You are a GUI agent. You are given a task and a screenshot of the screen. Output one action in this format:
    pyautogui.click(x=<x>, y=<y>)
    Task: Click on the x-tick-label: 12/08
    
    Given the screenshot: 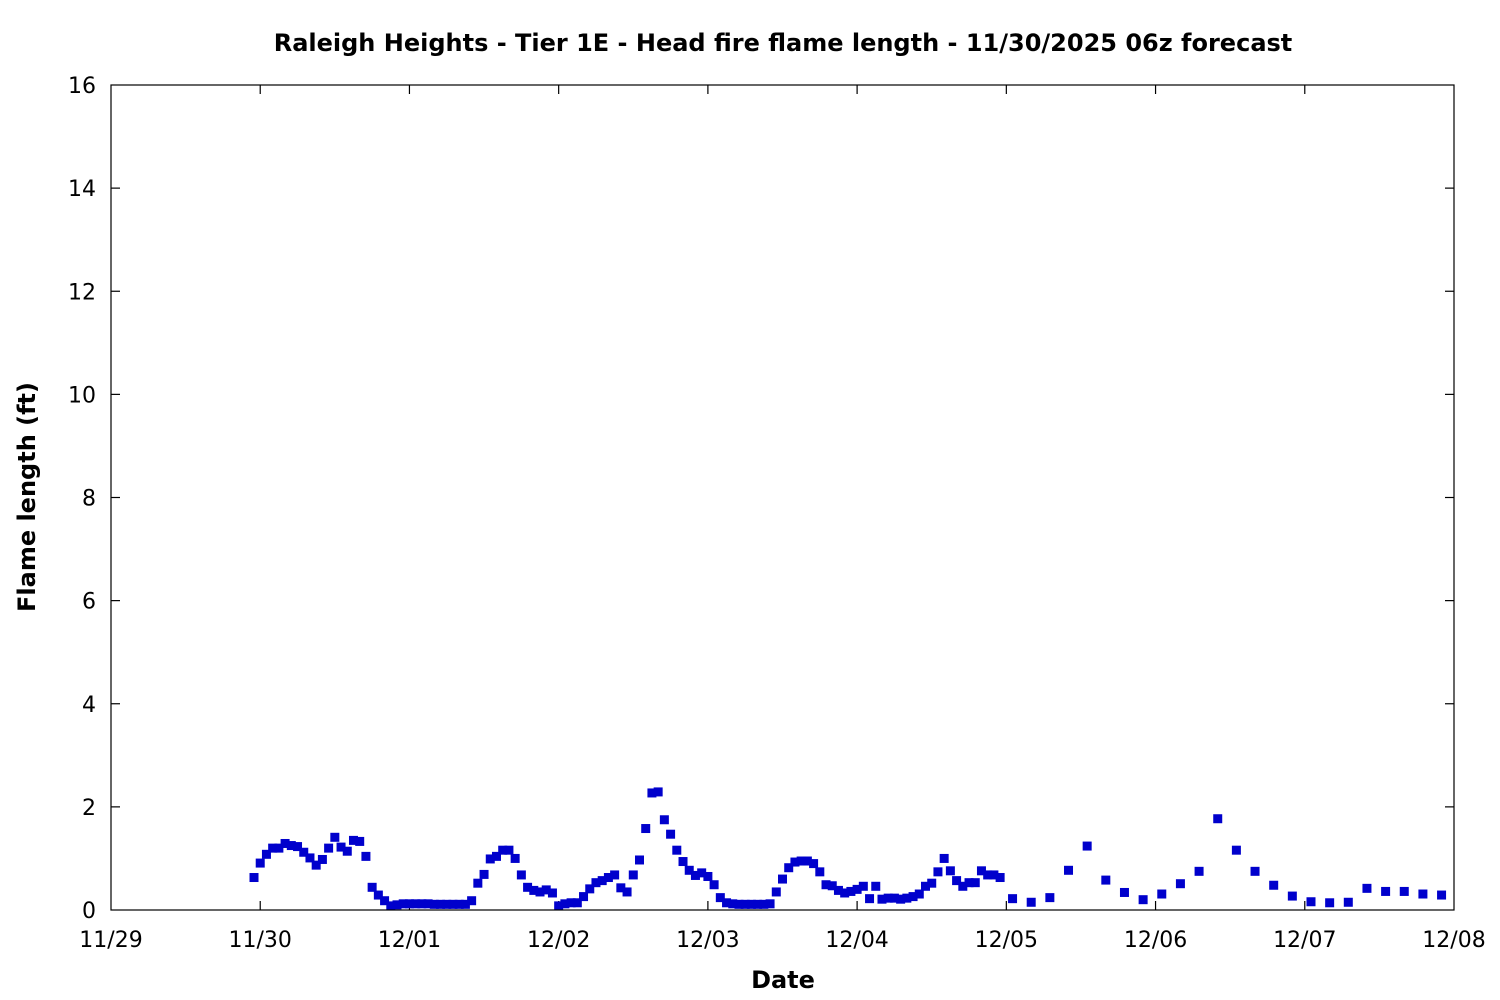 What is the action you would take?
    pyautogui.click(x=1453, y=940)
    